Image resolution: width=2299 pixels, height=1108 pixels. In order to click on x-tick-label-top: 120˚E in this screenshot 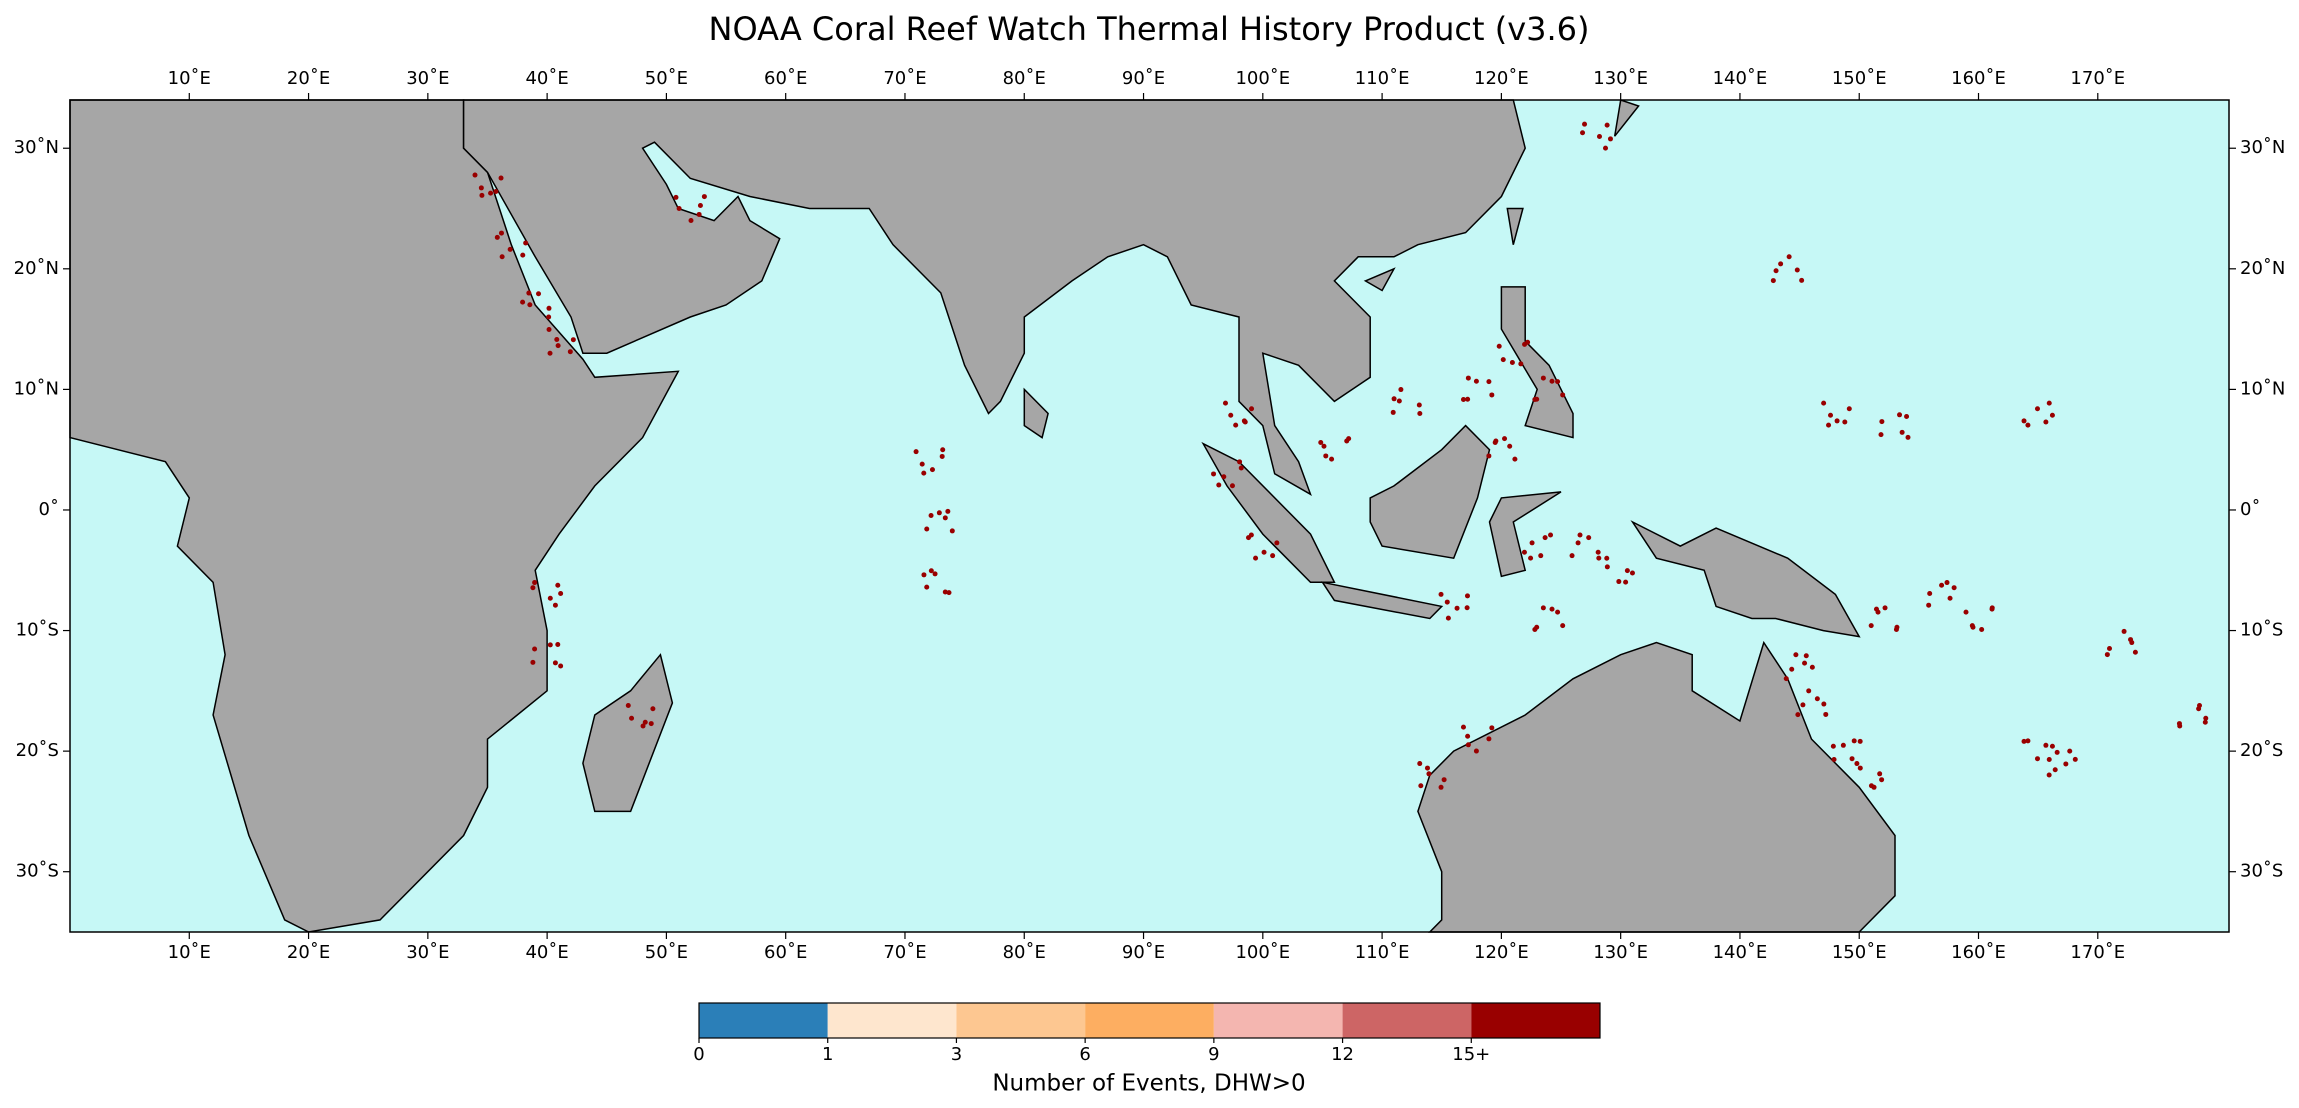, I will do `click(1501, 78)`.